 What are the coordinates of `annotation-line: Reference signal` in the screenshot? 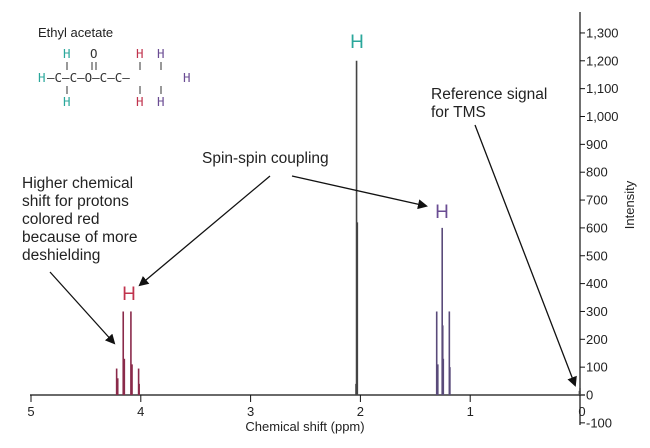 It's located at (489, 94).